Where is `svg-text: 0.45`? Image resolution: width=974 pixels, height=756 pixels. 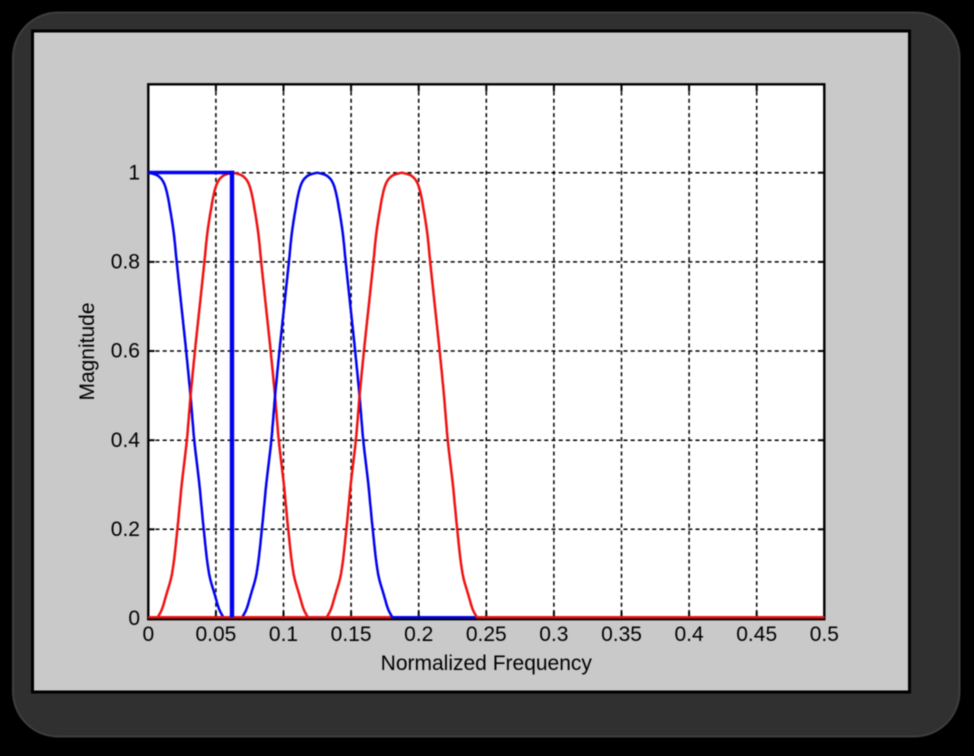 svg-text: 0.45 is located at coordinates (756, 634).